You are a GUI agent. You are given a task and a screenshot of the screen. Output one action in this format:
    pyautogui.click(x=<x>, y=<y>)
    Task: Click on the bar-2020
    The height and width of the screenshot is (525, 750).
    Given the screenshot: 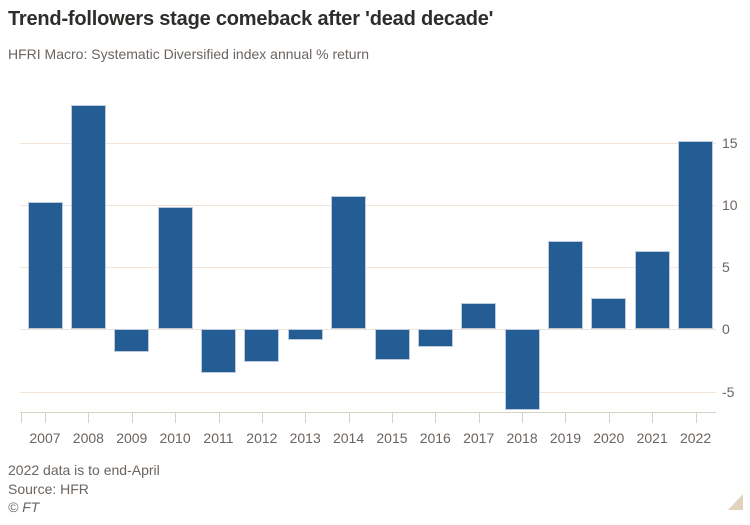 What is the action you would take?
    pyautogui.click(x=609, y=314)
    